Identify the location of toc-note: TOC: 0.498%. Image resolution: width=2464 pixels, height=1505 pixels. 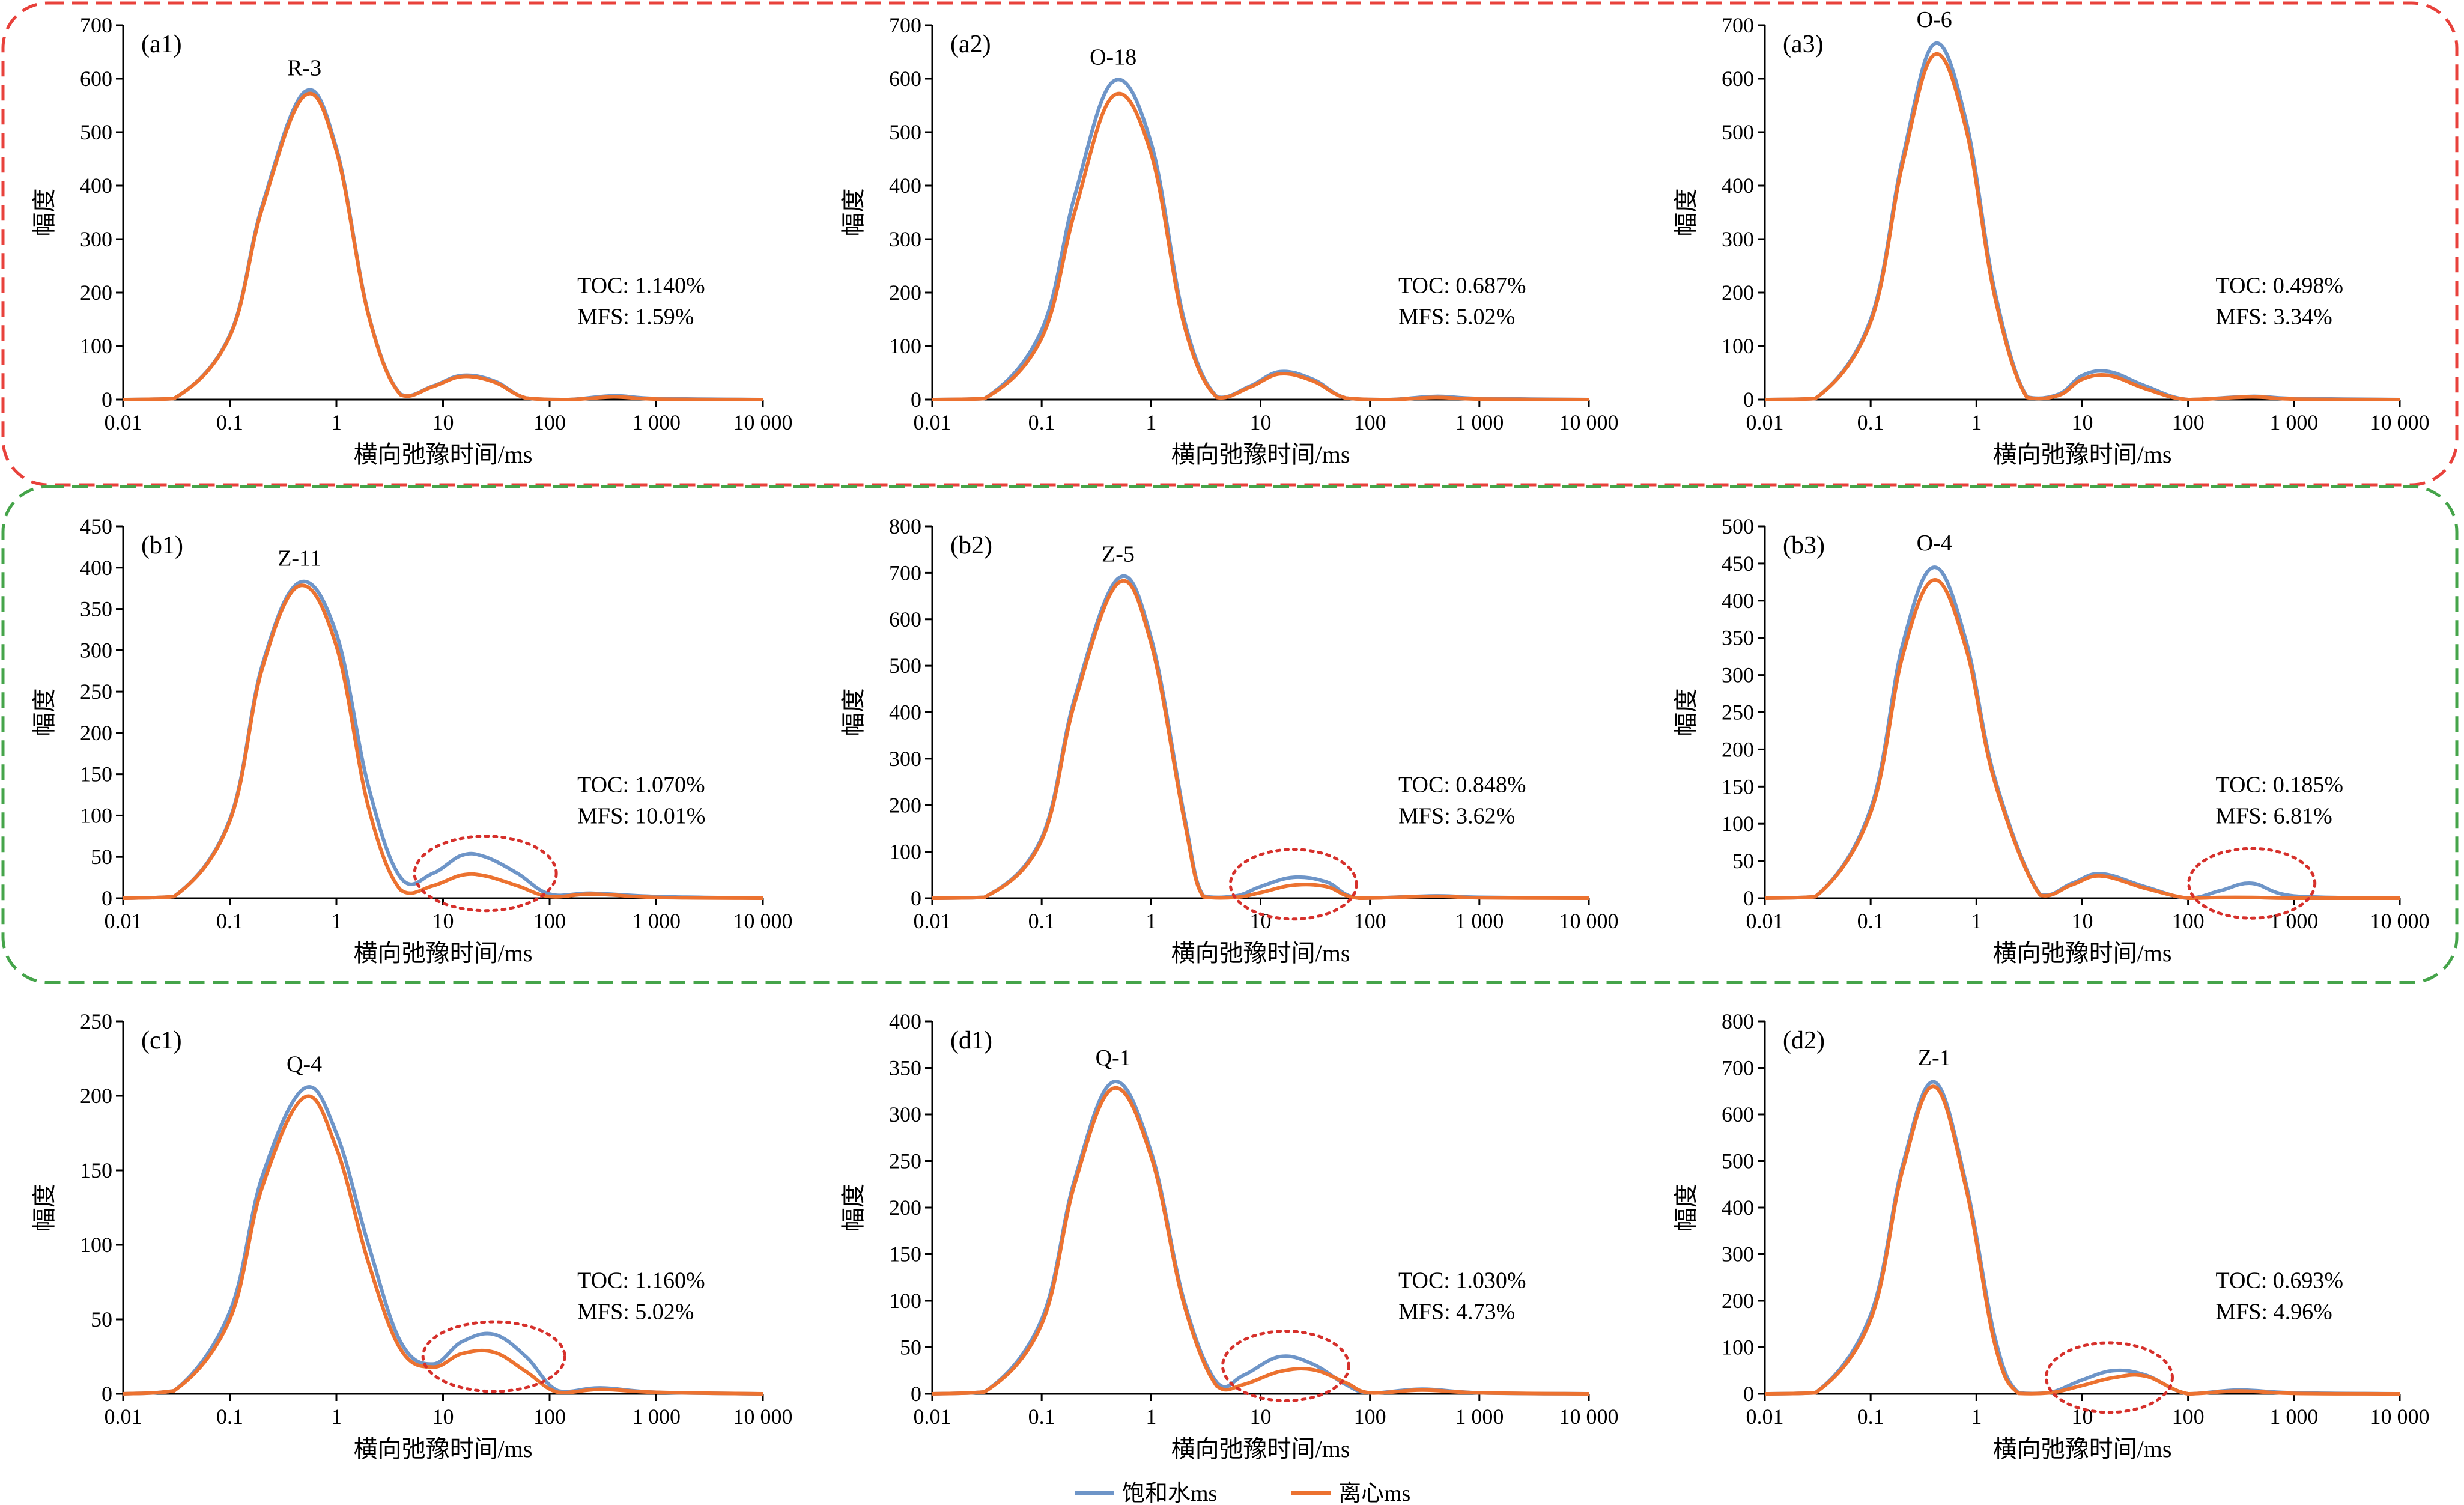
(2279, 285).